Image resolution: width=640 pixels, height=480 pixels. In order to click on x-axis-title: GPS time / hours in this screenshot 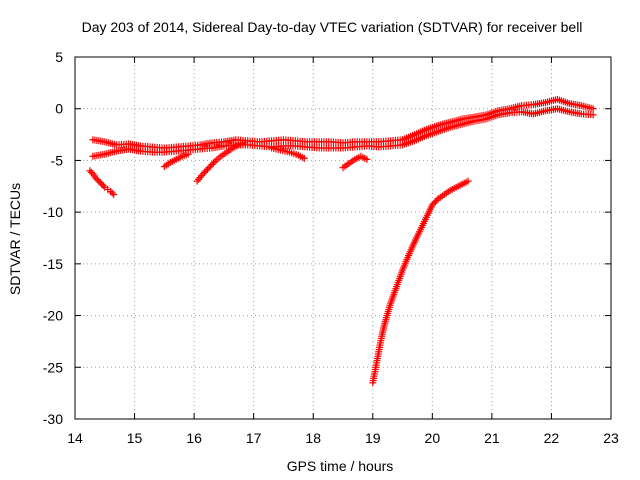, I will do `click(340, 466)`.